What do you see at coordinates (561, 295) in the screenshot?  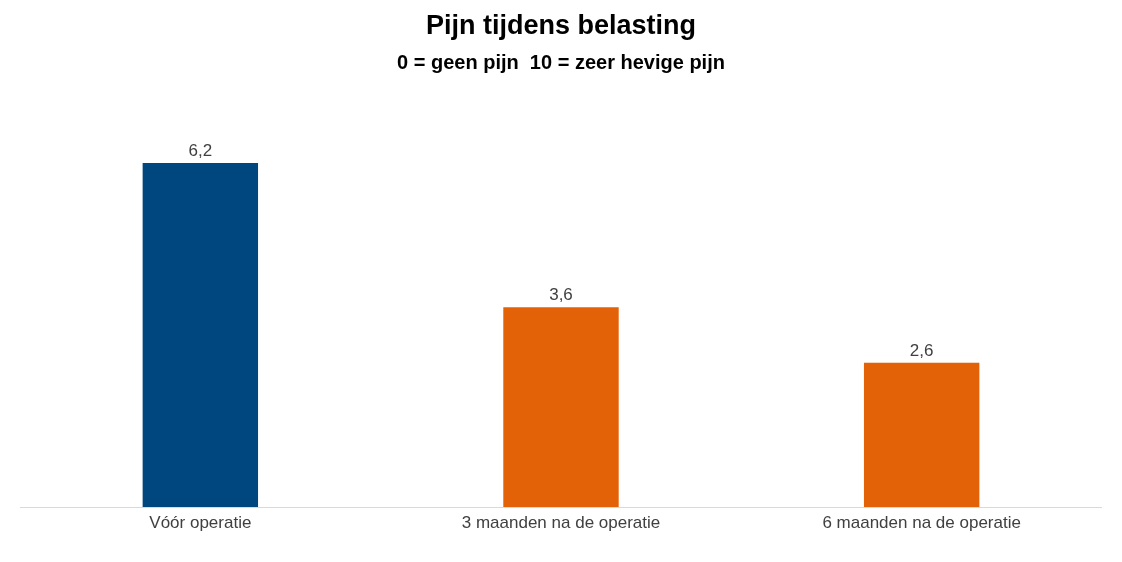 I see `data-label: 3,6` at bounding box center [561, 295].